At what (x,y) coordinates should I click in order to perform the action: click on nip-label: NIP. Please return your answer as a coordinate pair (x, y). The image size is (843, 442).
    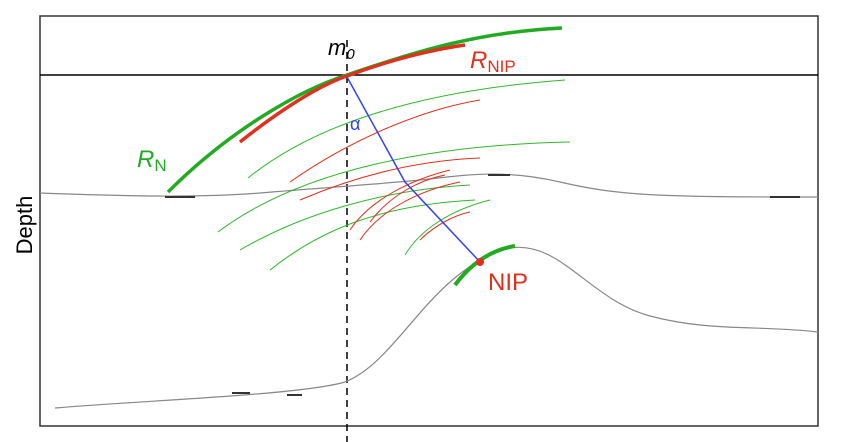
    Looking at the image, I should click on (508, 282).